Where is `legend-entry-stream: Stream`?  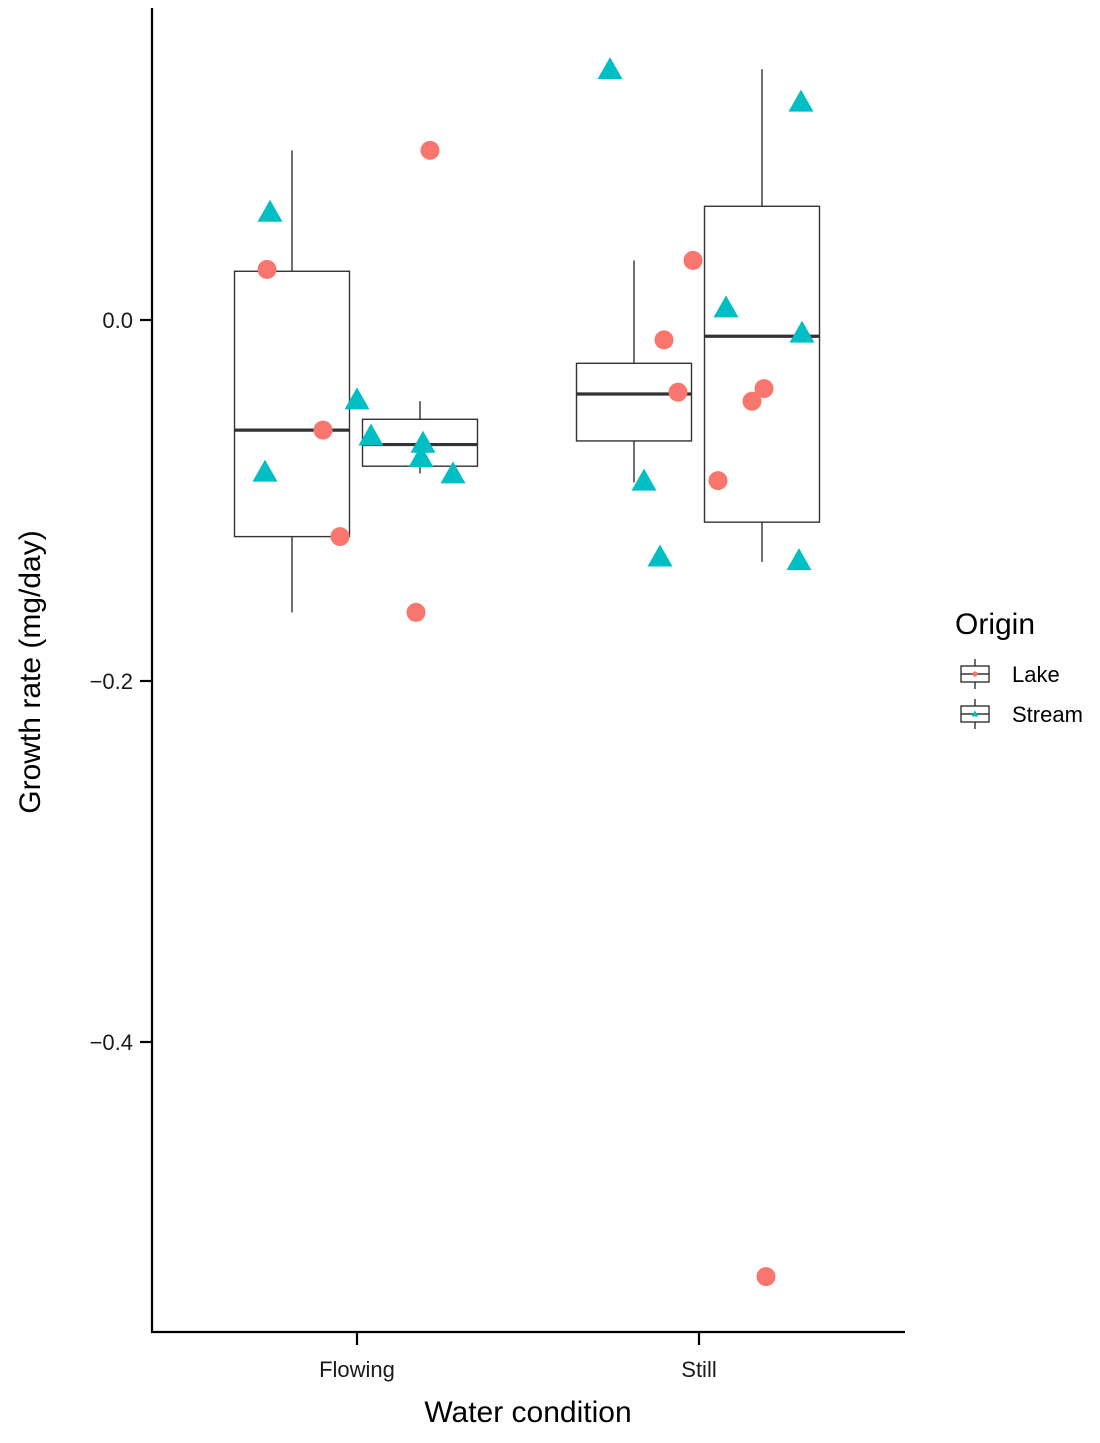
legend-entry-stream: Stream is located at coordinates (1021, 714).